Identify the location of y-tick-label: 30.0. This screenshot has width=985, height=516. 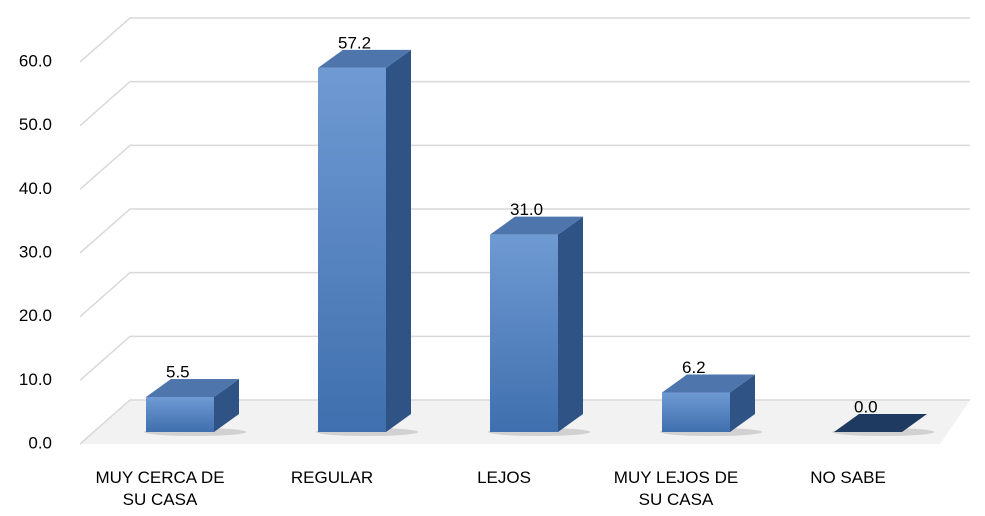
(35, 251).